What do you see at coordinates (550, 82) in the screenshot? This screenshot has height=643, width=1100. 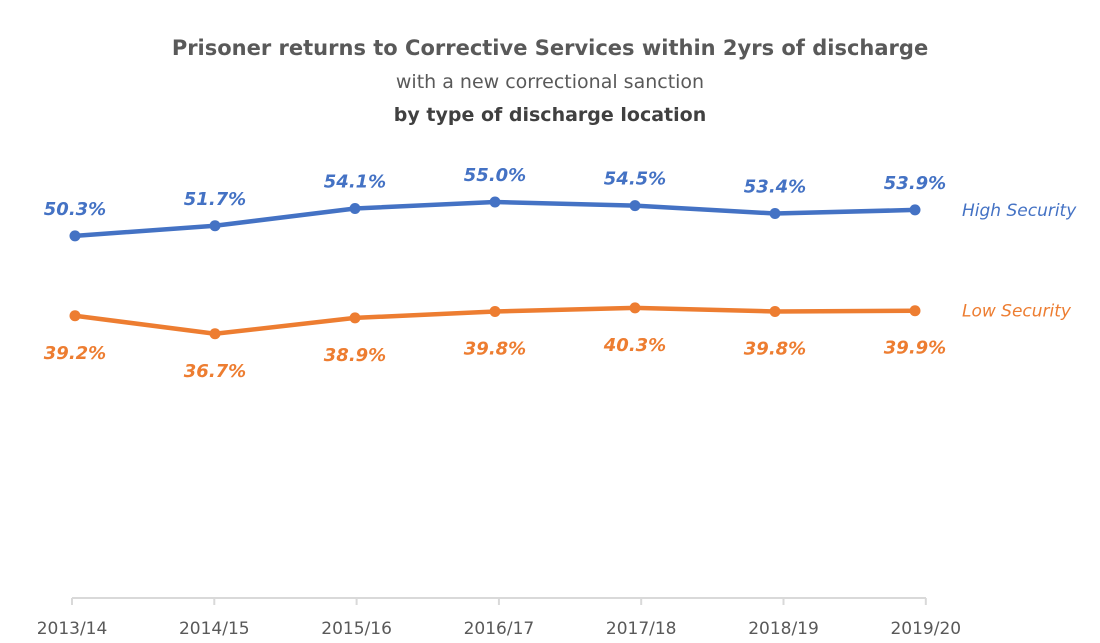 I see `chart-subtitle: with a new correctional sanction` at bounding box center [550, 82].